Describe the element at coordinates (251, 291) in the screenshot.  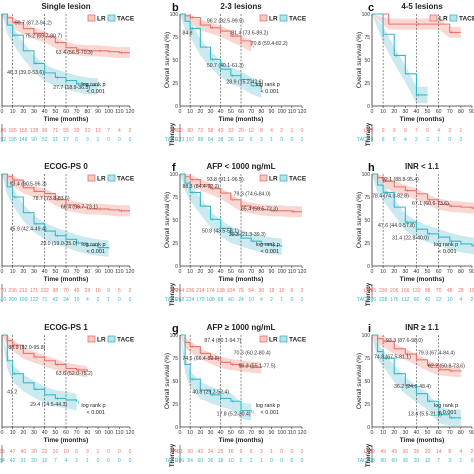
I see `risk-lr-value: 54` at that location.